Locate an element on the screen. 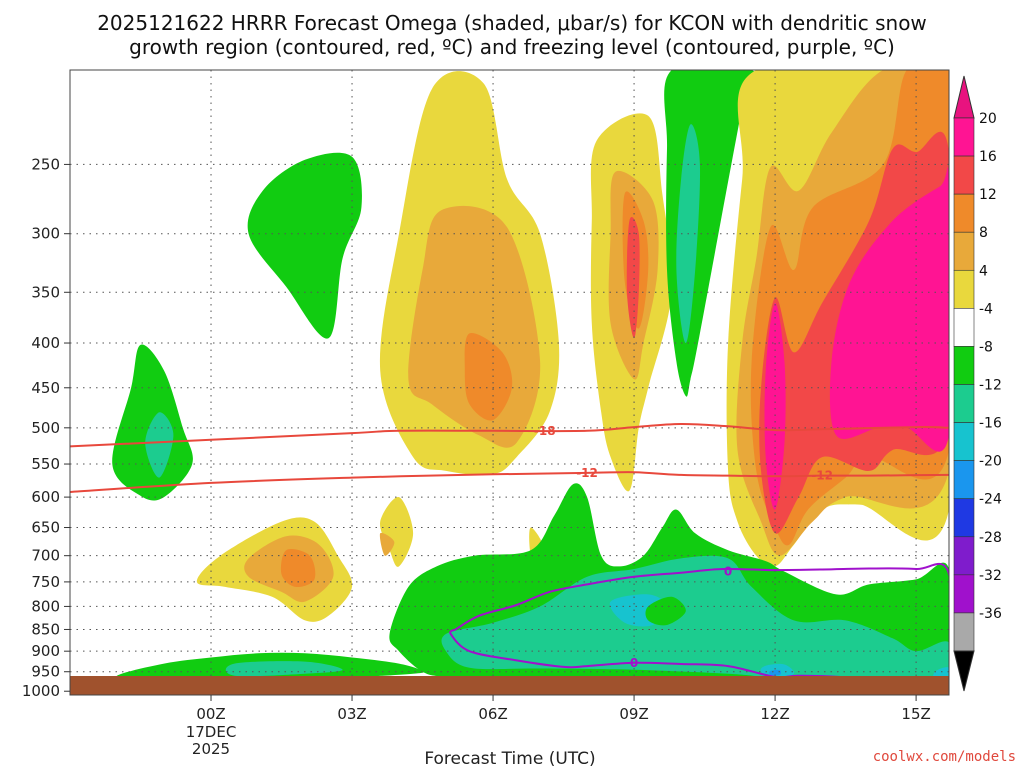  colorbar-label: -12 is located at coordinates (990, 386).